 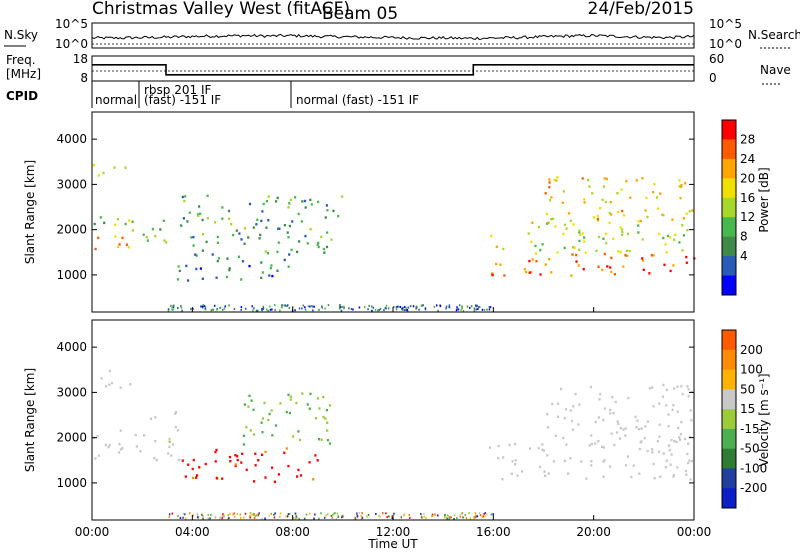 What do you see at coordinates (747, 409) in the screenshot?
I see `colorbar-tick-label: 15` at bounding box center [747, 409].